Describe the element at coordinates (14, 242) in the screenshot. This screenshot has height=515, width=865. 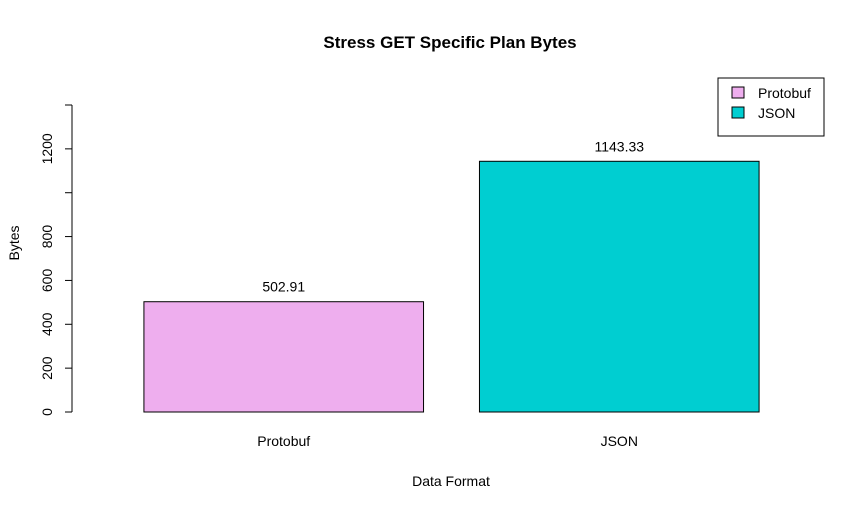
I see `y-axis-label: Bytes` at that location.